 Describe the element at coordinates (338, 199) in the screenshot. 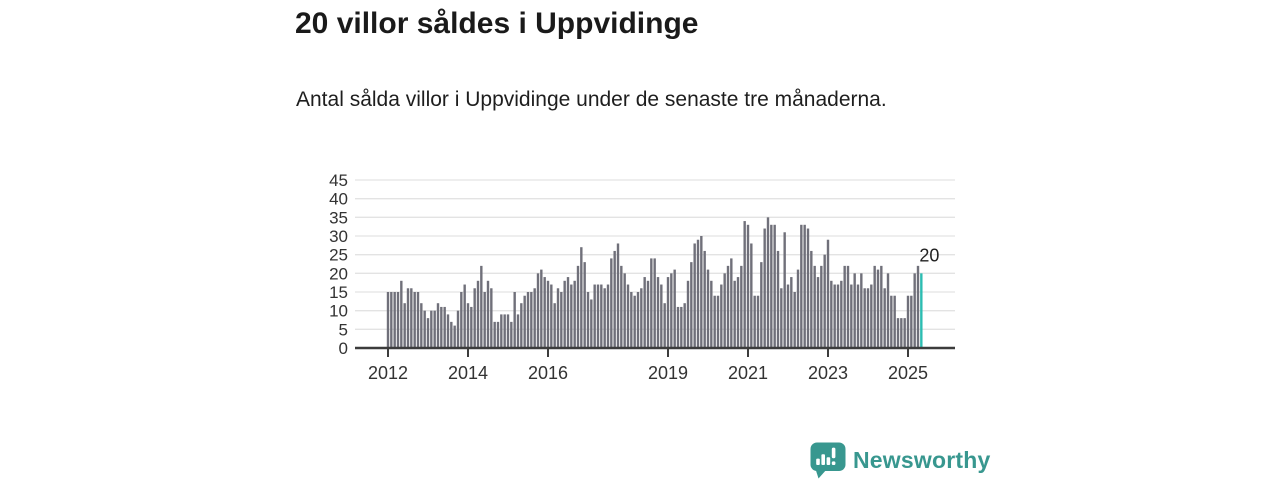

I see `y-tick-label: 40` at that location.